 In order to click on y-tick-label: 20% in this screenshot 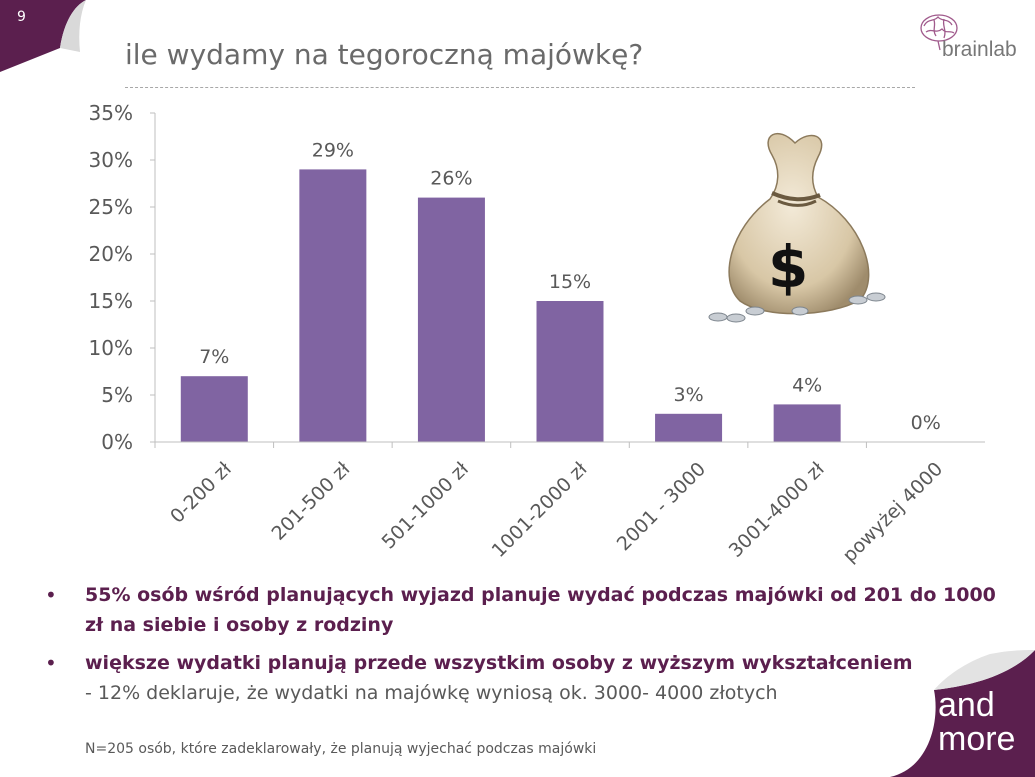, I will do `click(111, 254)`.